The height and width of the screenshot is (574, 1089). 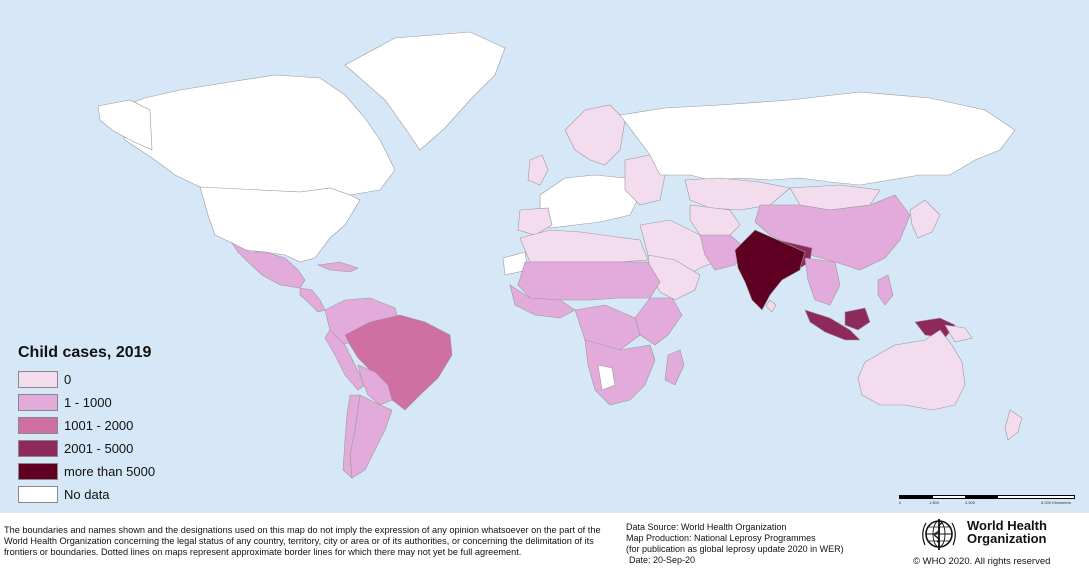 I want to click on country-japan-korea, so click(x=925, y=219).